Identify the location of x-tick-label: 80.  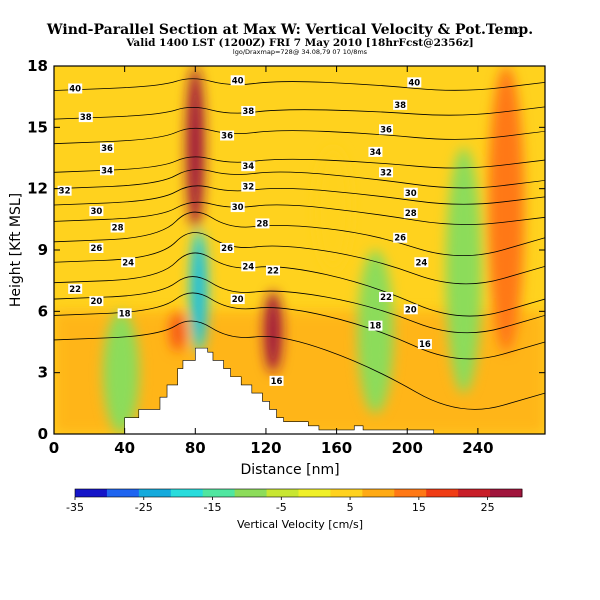
(195, 448).